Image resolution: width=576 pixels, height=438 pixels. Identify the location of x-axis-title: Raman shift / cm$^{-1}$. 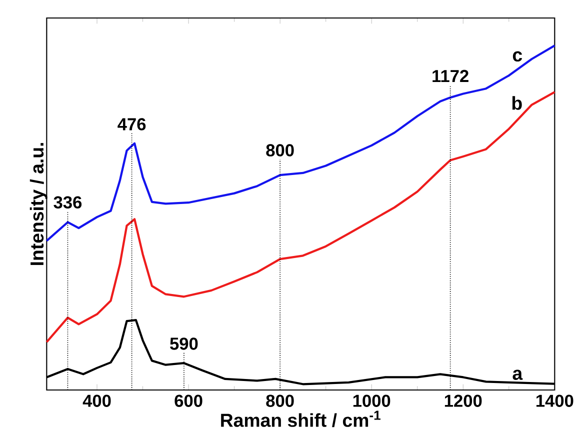
(300, 419).